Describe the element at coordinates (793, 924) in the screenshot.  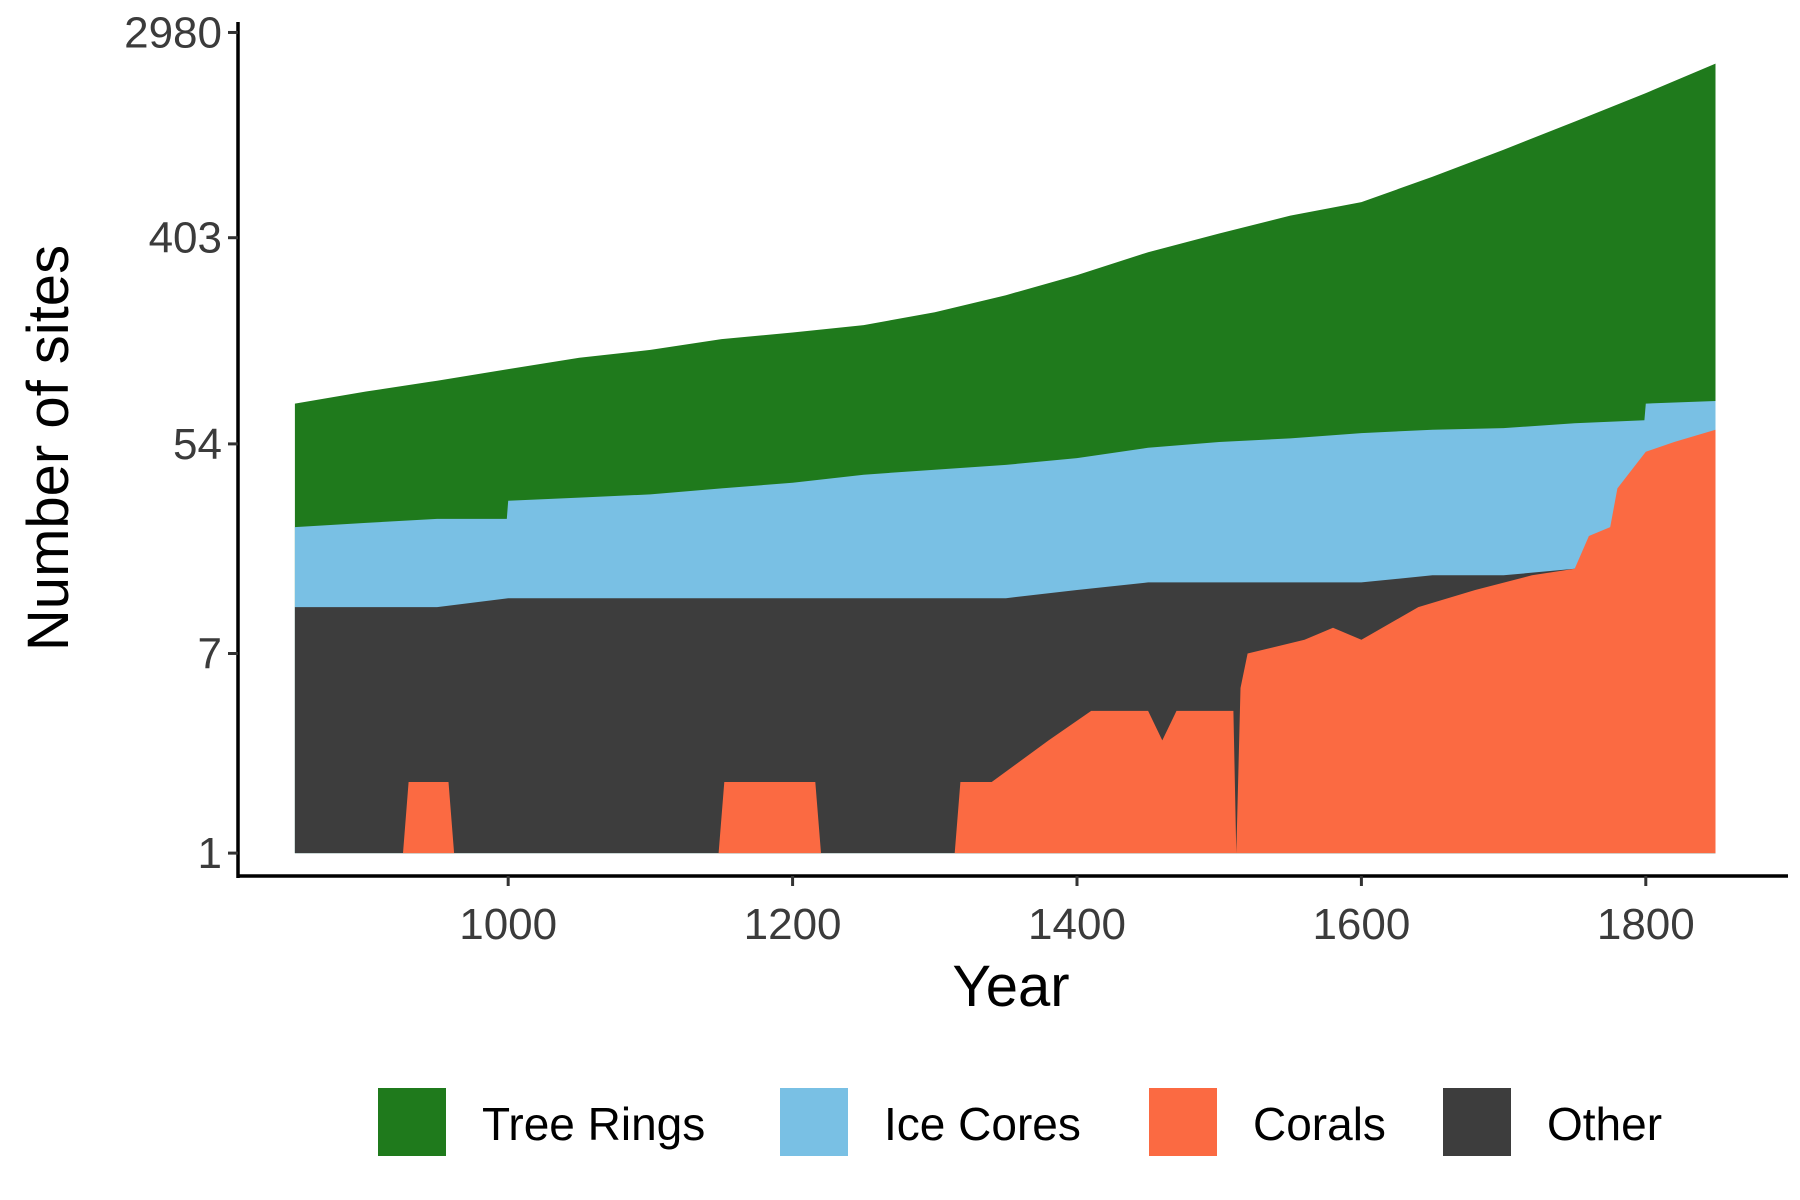
I see `x-tick-label: 1200` at that location.